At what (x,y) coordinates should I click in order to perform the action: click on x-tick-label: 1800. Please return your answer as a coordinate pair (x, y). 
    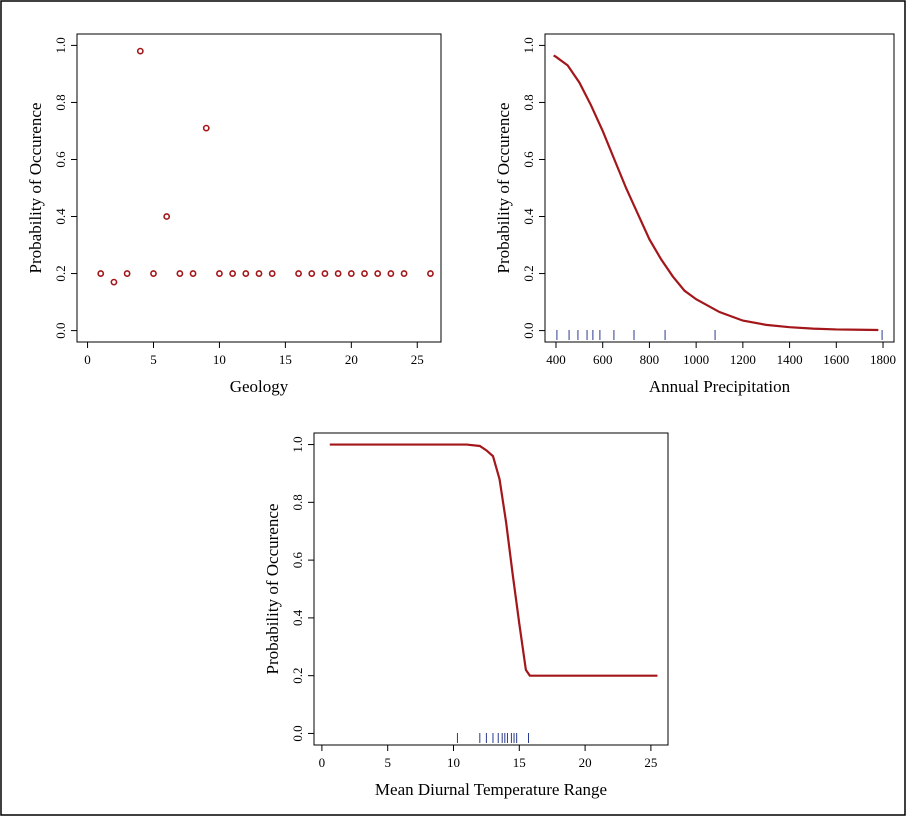
    Looking at the image, I should click on (883, 359).